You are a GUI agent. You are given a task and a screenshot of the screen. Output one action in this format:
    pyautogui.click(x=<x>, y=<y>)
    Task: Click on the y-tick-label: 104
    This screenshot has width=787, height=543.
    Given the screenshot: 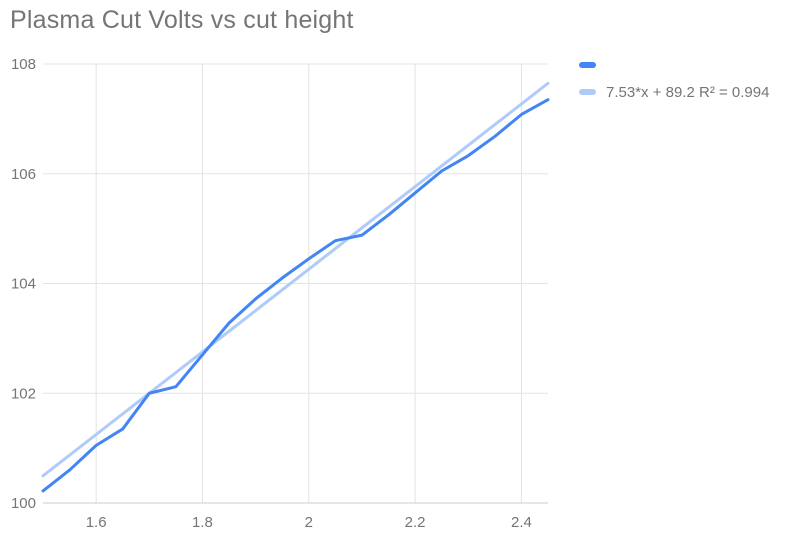 What is the action you would take?
    pyautogui.click(x=23, y=284)
    